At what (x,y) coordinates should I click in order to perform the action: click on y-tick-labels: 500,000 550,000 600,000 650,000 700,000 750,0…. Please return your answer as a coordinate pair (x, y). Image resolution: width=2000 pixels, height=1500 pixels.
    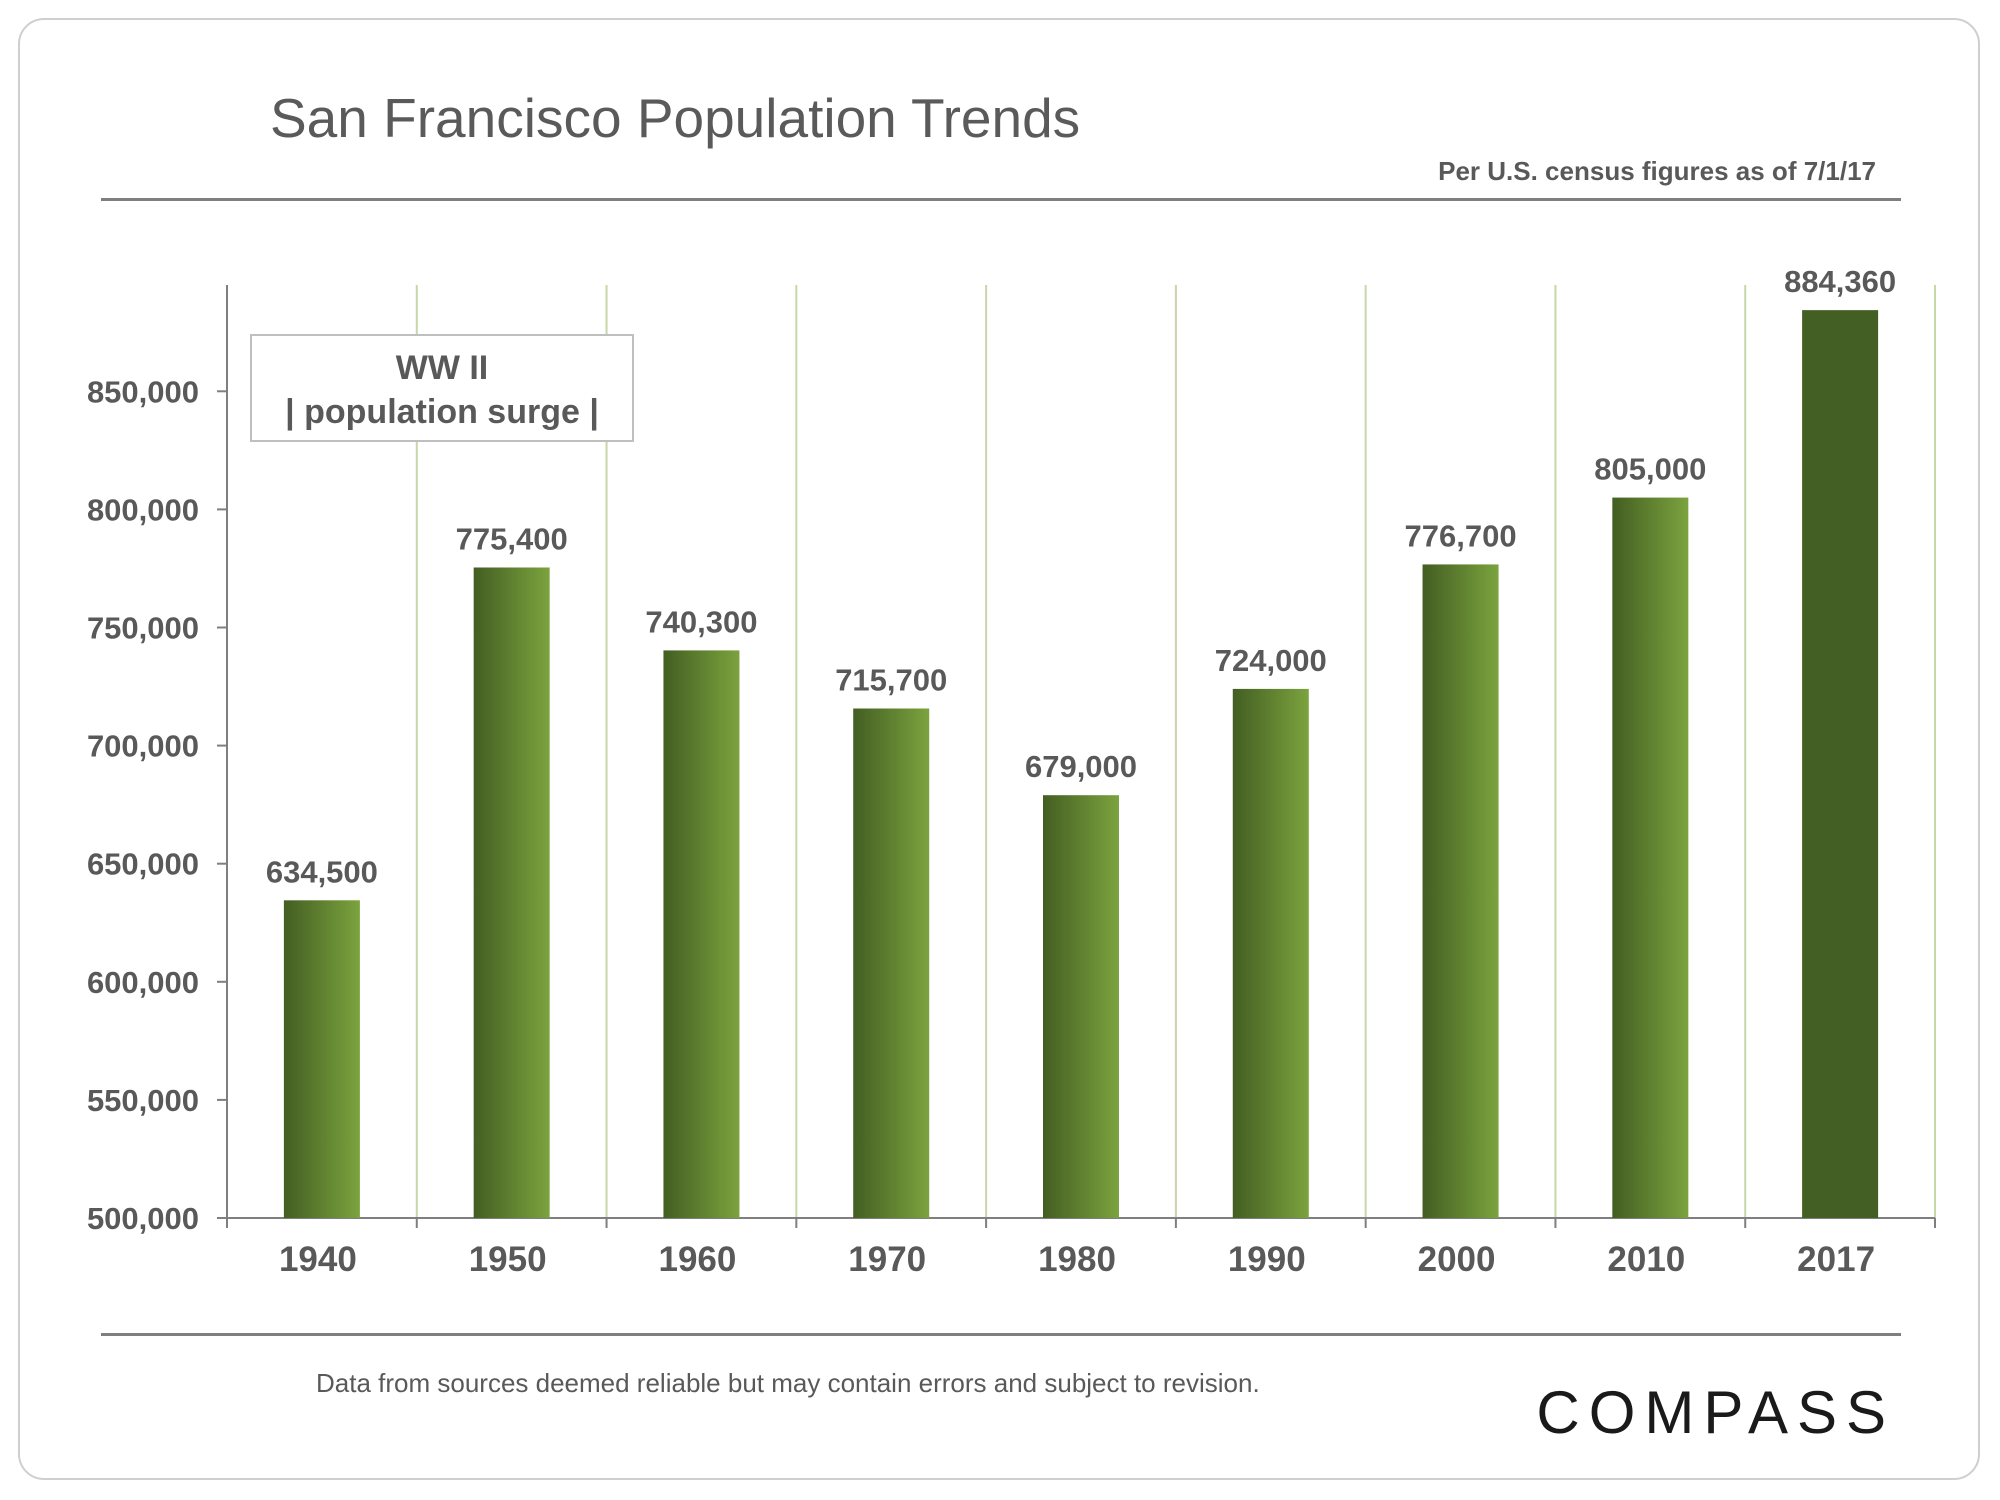
    Looking at the image, I should click on (143, 805).